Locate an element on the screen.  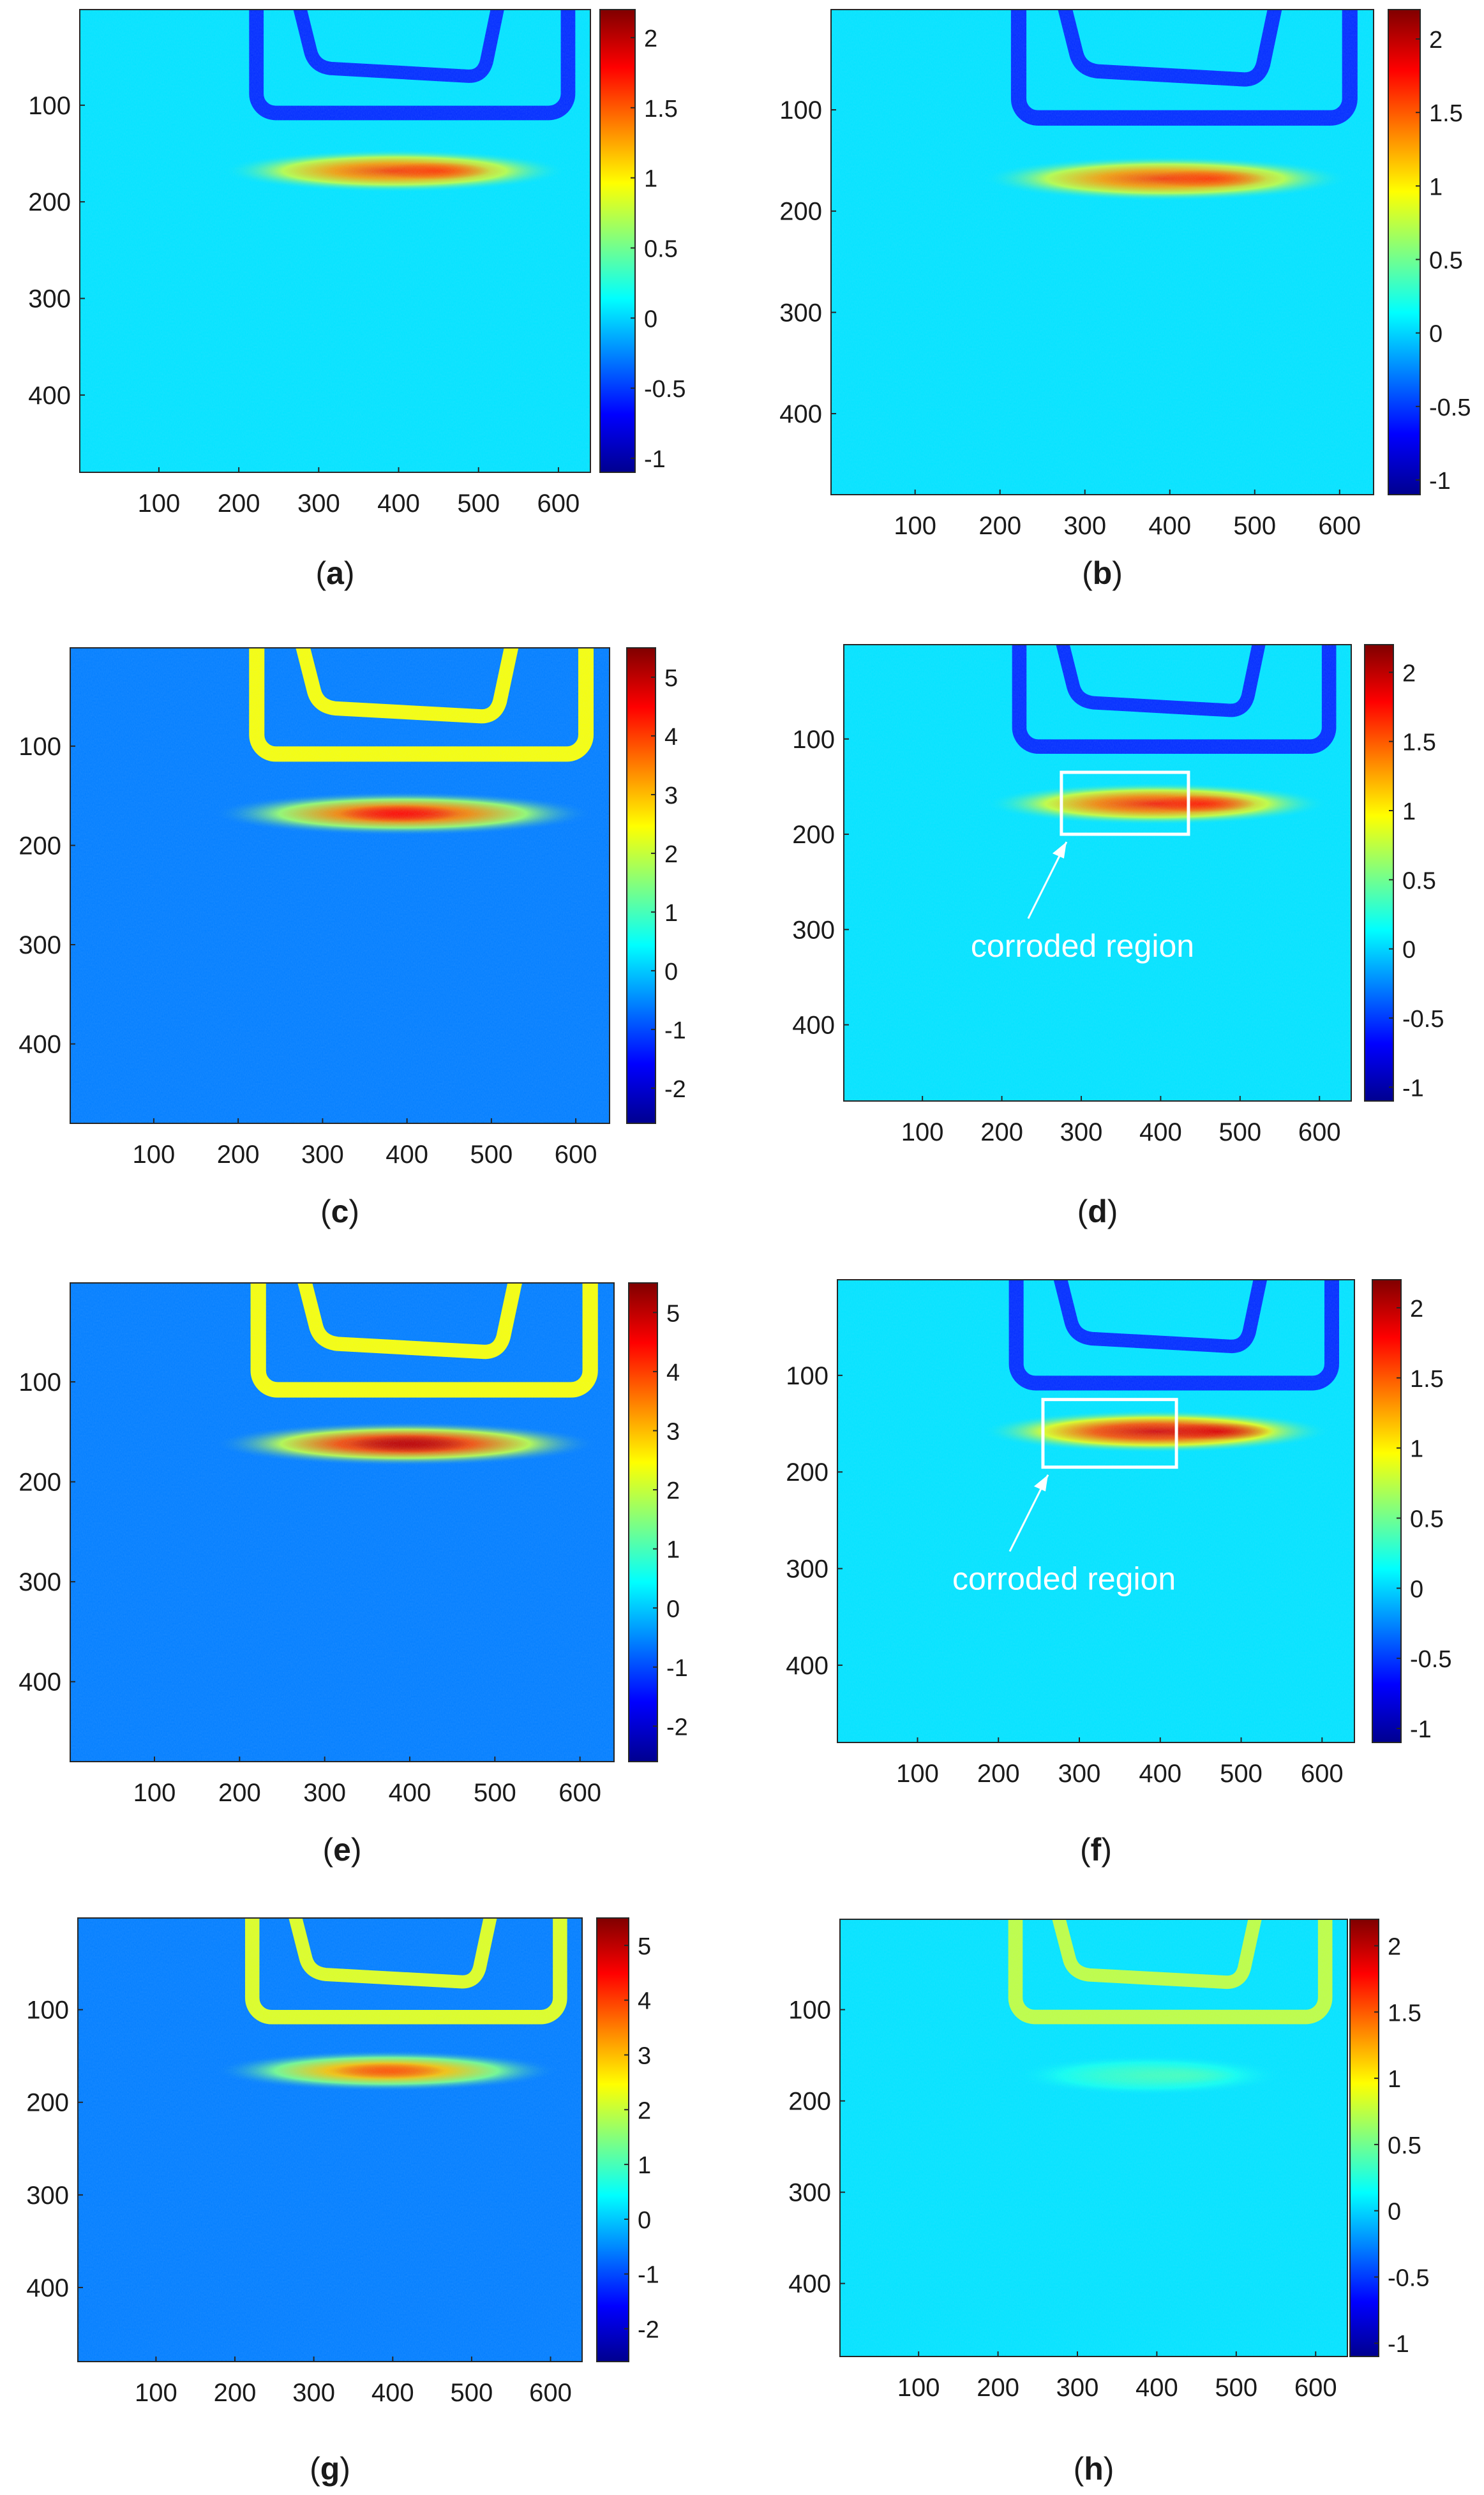
panel-caption: (c) is located at coordinates (339, 1211).